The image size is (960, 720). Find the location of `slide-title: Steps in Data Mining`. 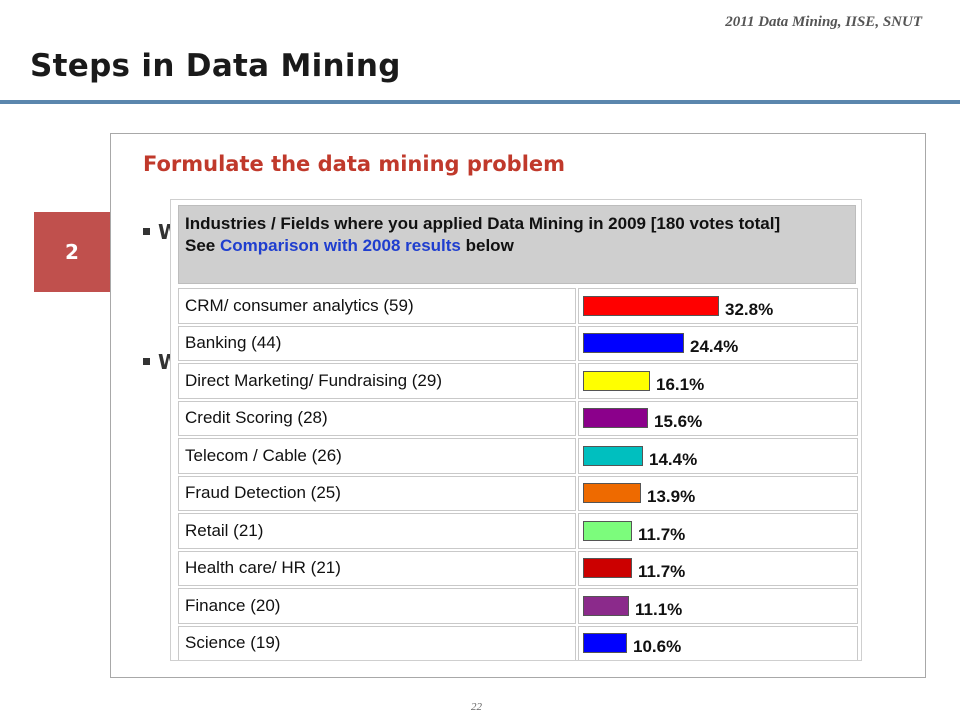

slide-title: Steps in Data Mining is located at coordinates (215, 66).